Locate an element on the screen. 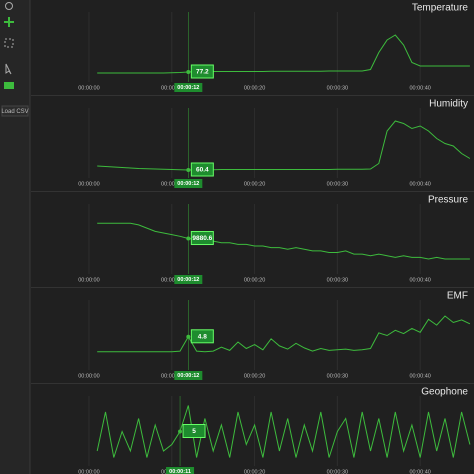 This screenshot has width=474, height=474. select-icon is located at coordinates (8, 69).